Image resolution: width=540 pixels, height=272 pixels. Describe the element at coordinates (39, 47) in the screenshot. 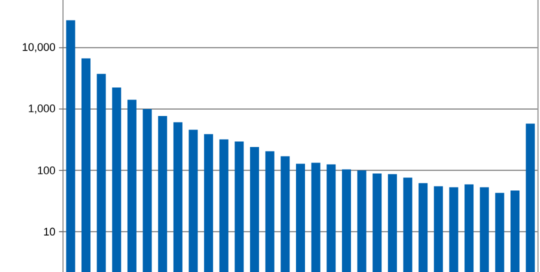

I see `y-tick-label: 10,000` at that location.